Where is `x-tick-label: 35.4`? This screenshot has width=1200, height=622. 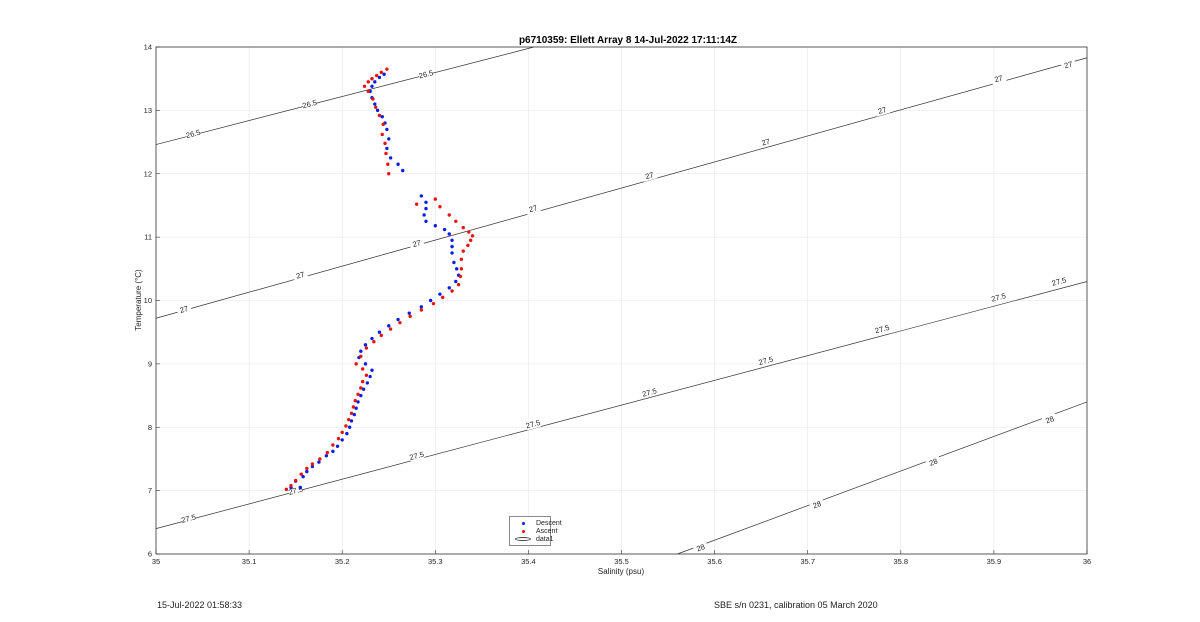
x-tick-label: 35.4 is located at coordinates (528, 561).